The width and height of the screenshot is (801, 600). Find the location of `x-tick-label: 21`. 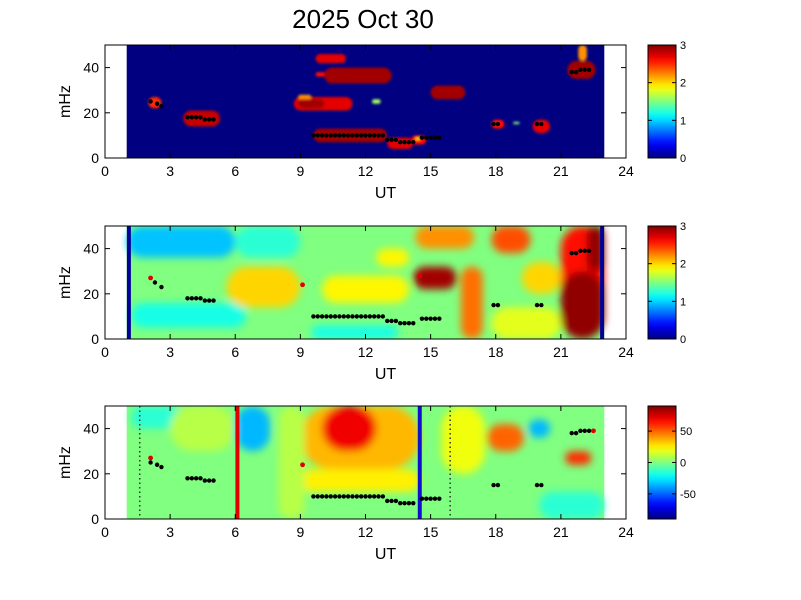

x-tick-label: 21 is located at coordinates (561, 171).